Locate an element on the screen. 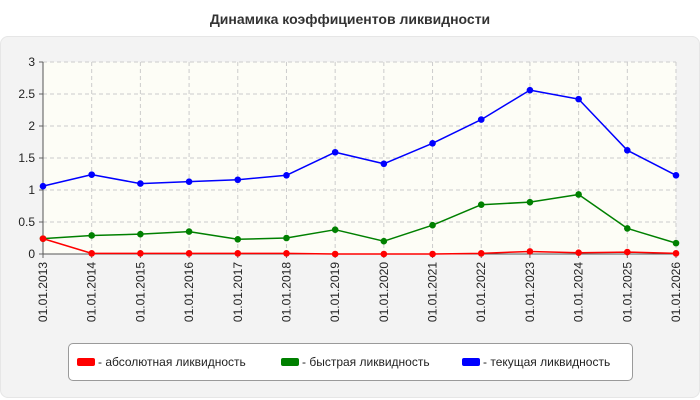 This screenshot has width=700, height=400. legend-item-quick: - быстрая ликвидность is located at coordinates (355, 362).